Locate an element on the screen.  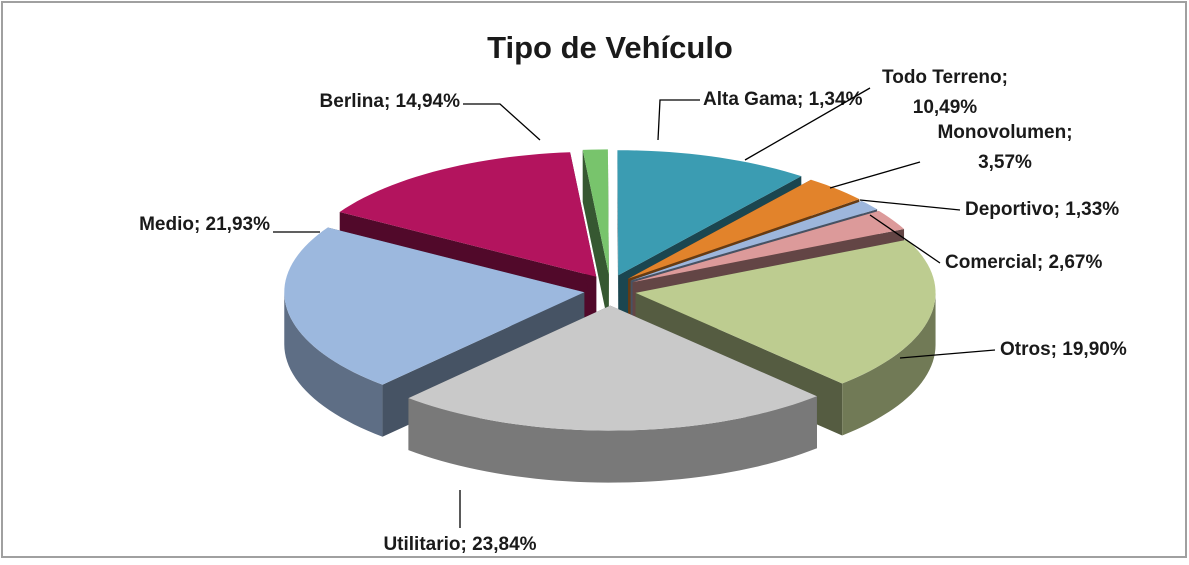
data-label-line: 3,57% is located at coordinates (1005, 162).